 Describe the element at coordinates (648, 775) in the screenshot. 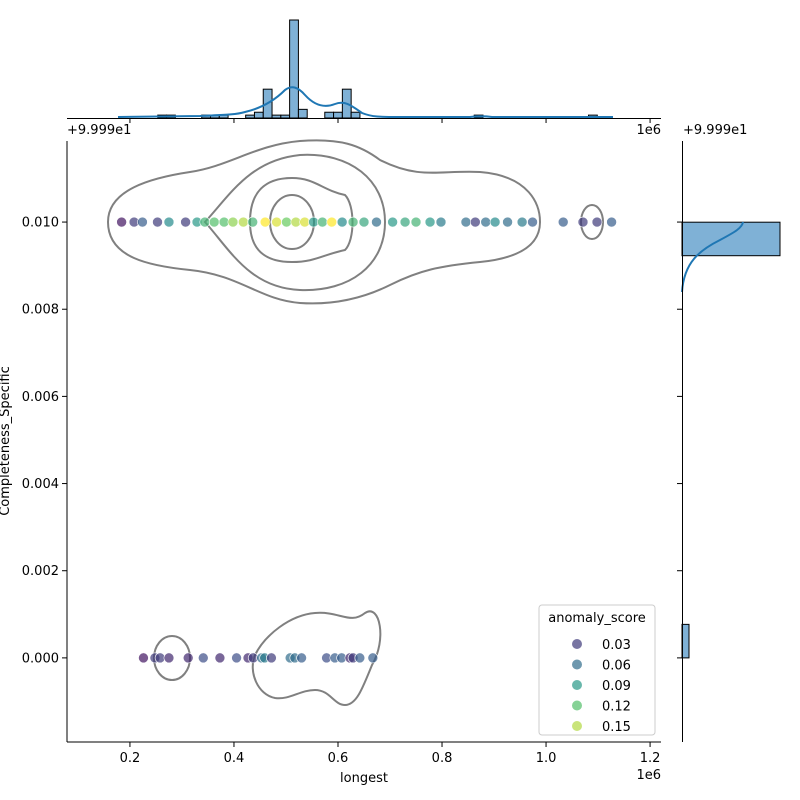

I see `main-x-multiplier-text: 1e6` at that location.